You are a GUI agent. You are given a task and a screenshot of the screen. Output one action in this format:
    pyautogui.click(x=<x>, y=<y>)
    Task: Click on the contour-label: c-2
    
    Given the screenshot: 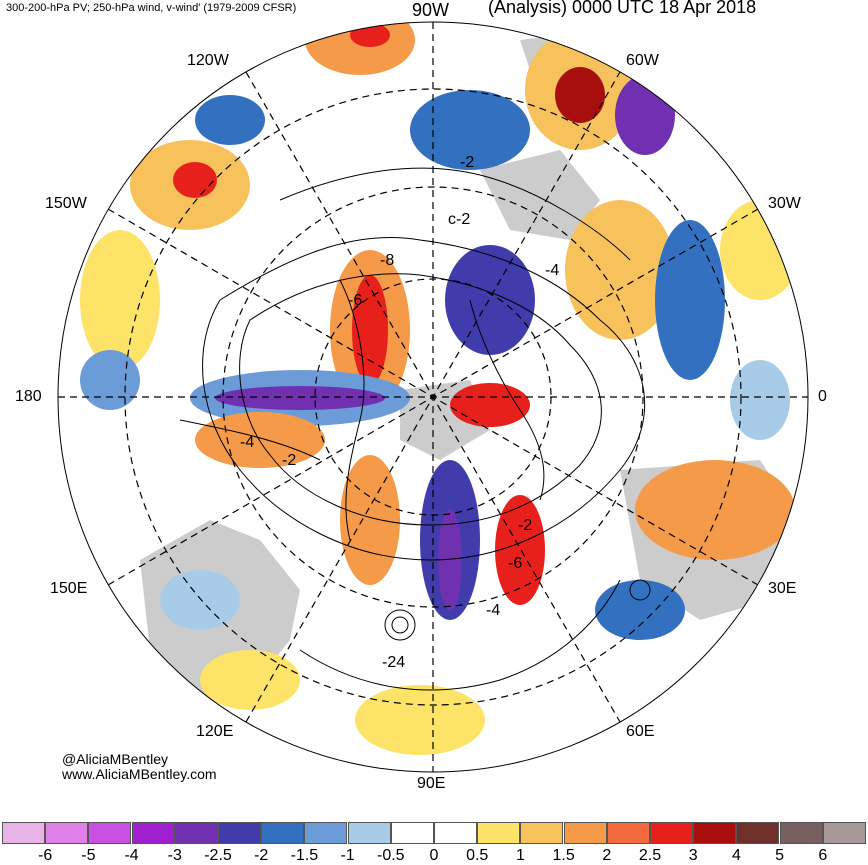 What is the action you would take?
    pyautogui.click(x=459, y=219)
    